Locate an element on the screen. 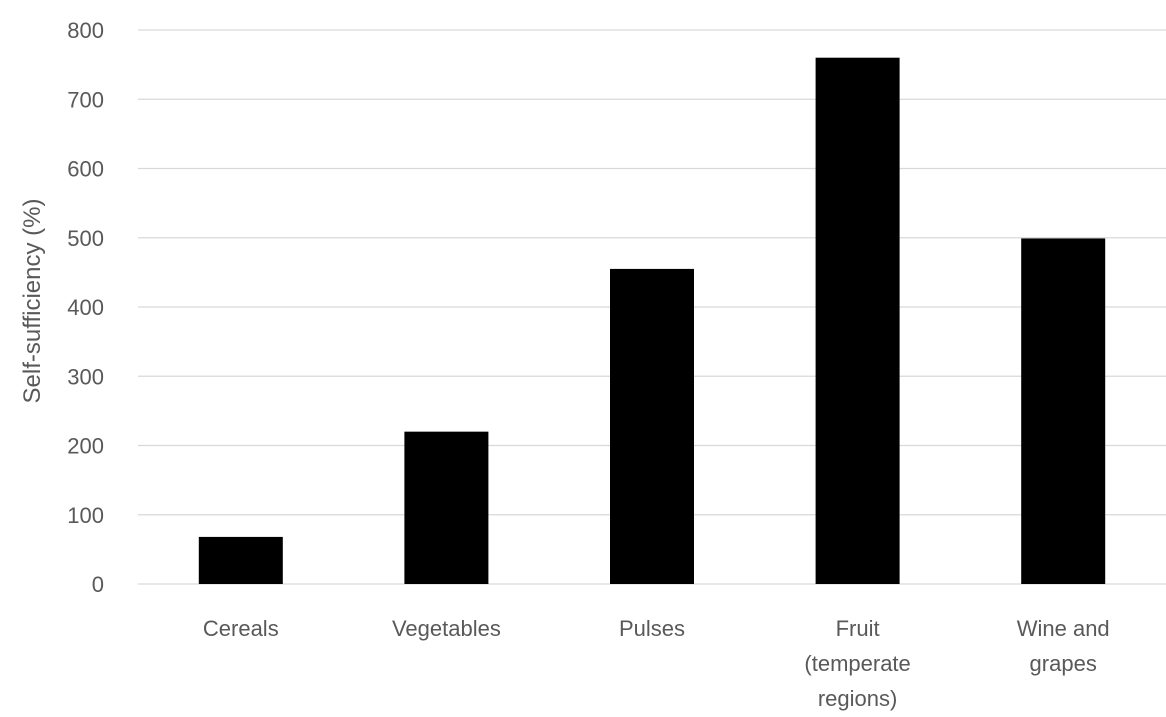 This screenshot has height=717, width=1166. x-tick-label: Fruit (temperate regions) is located at coordinates (857, 663).